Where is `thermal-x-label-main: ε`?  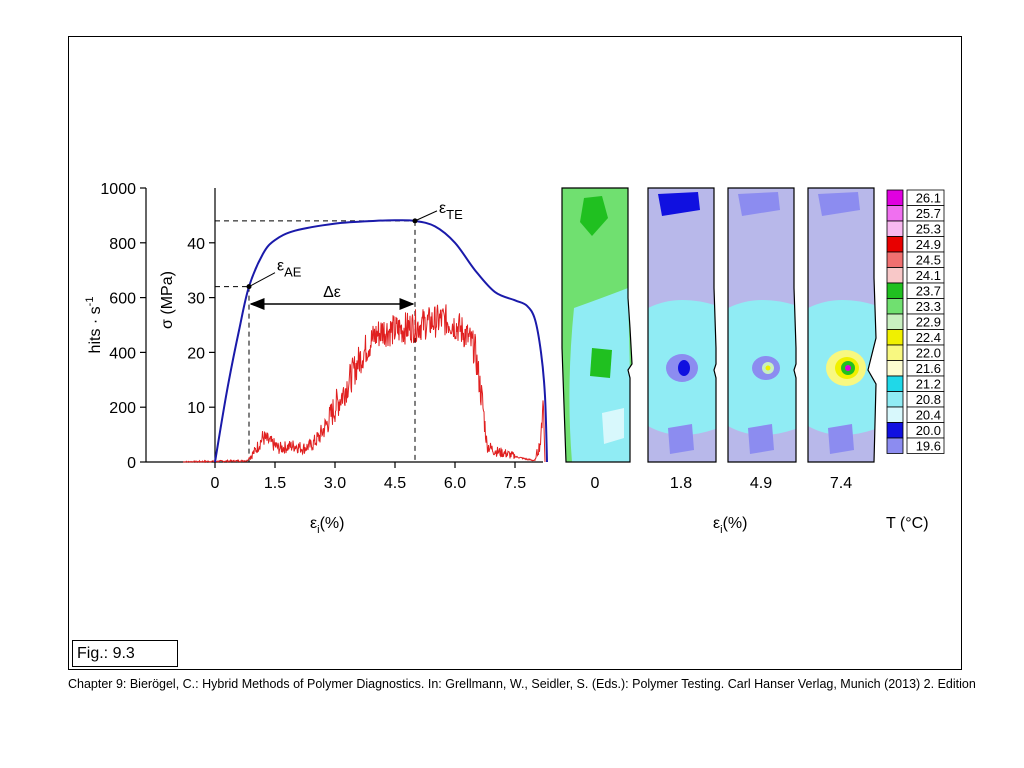
thermal-x-label-main: ε is located at coordinates (716, 523).